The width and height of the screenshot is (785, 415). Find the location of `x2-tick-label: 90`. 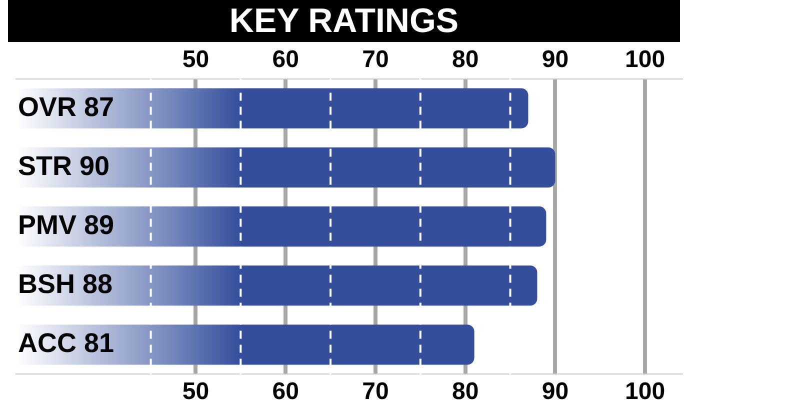

x2-tick-label: 90 is located at coordinates (555, 392).